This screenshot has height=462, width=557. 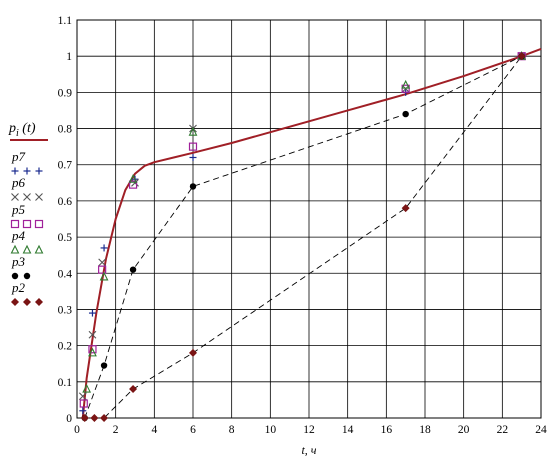 I want to click on x-tick-label: 10, so click(x=271, y=430).